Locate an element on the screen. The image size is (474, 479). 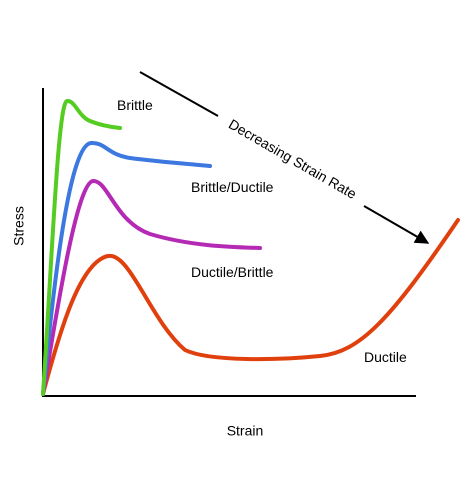
curve-label: Brittle/Ductile is located at coordinates (232, 187).